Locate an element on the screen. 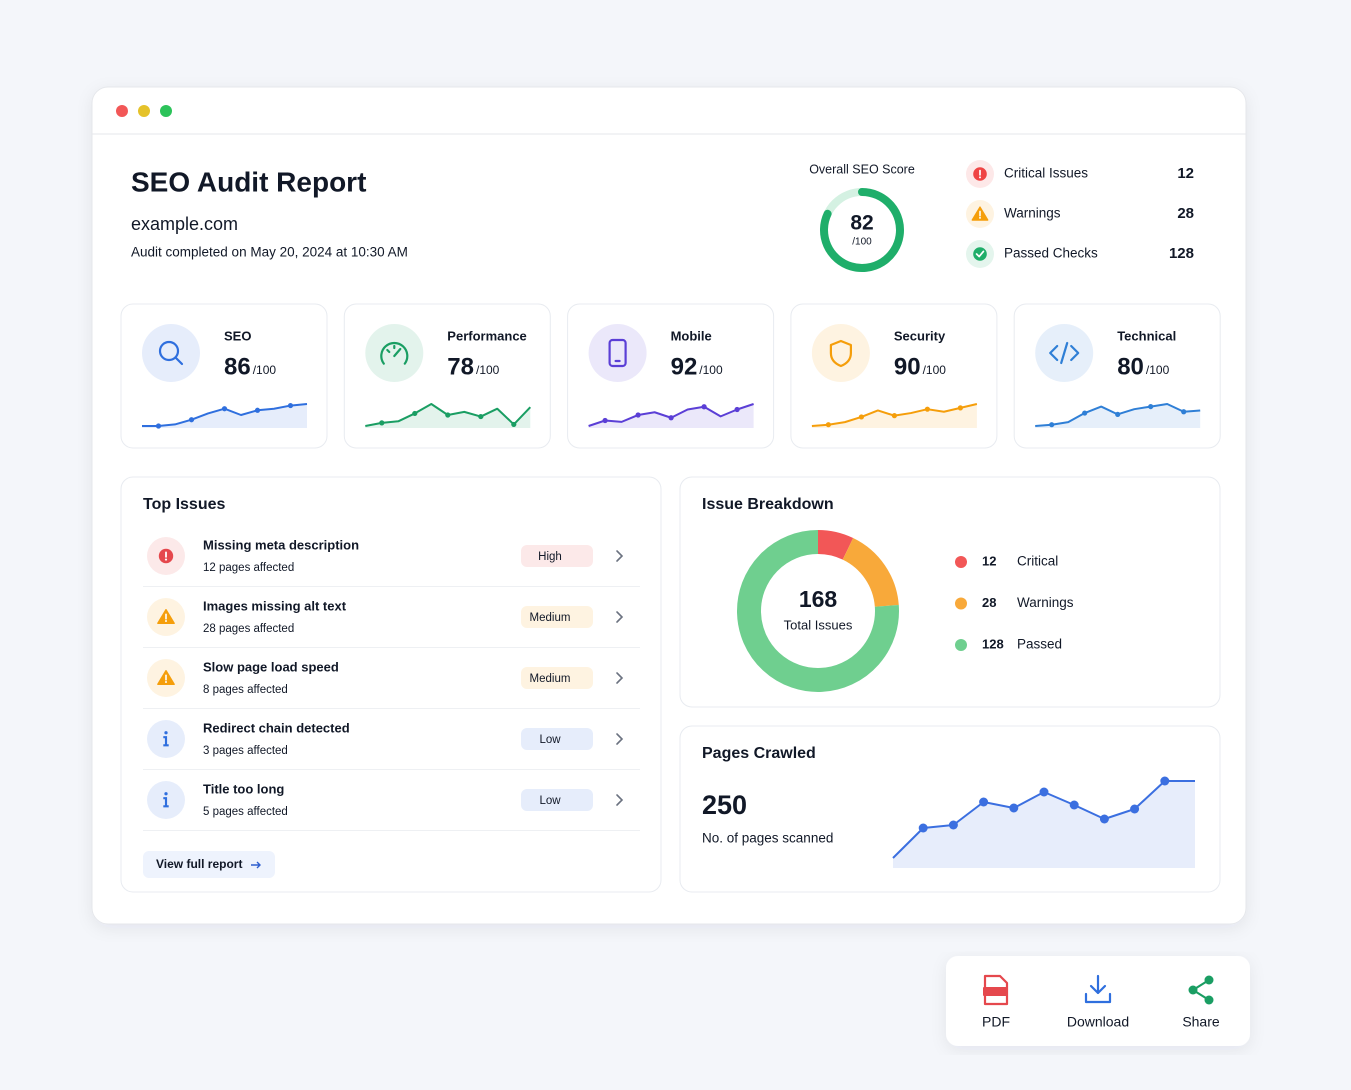  issue-detail: 8 pages affected is located at coordinates (245, 690).